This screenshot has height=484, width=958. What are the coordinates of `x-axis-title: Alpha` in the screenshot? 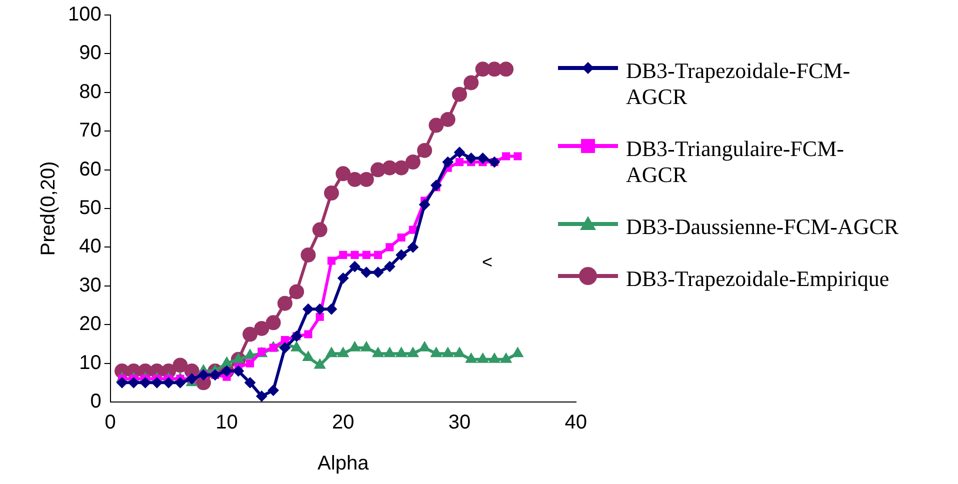 It's located at (344, 463).